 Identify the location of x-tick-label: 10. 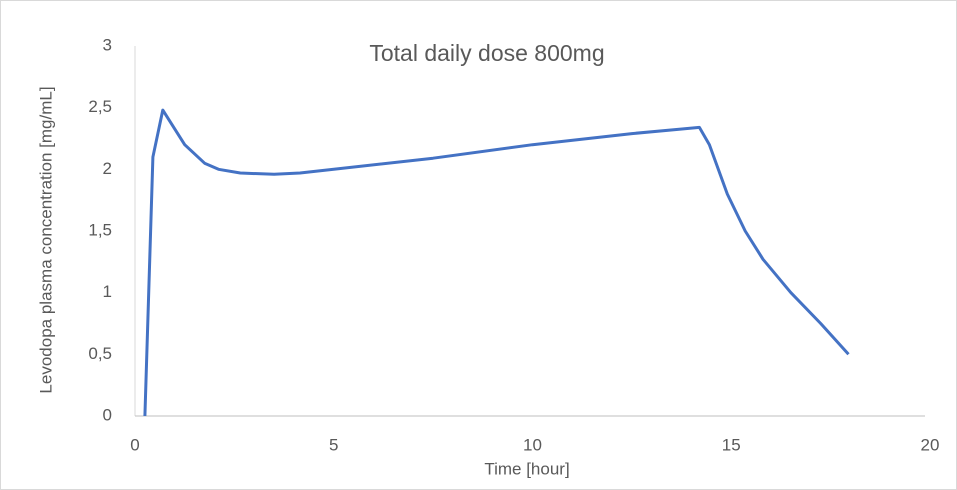
(532, 444).